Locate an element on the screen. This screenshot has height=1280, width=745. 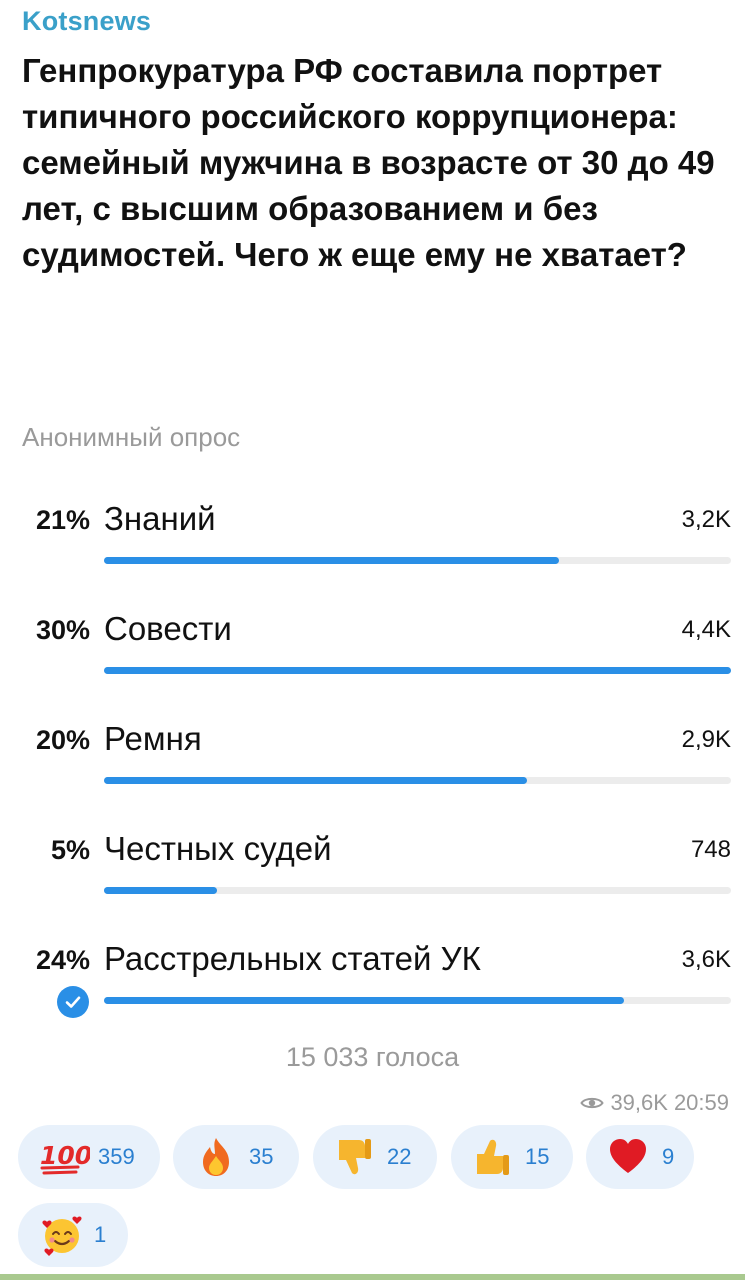
message-time: 20:59 is located at coordinates (701, 1102).